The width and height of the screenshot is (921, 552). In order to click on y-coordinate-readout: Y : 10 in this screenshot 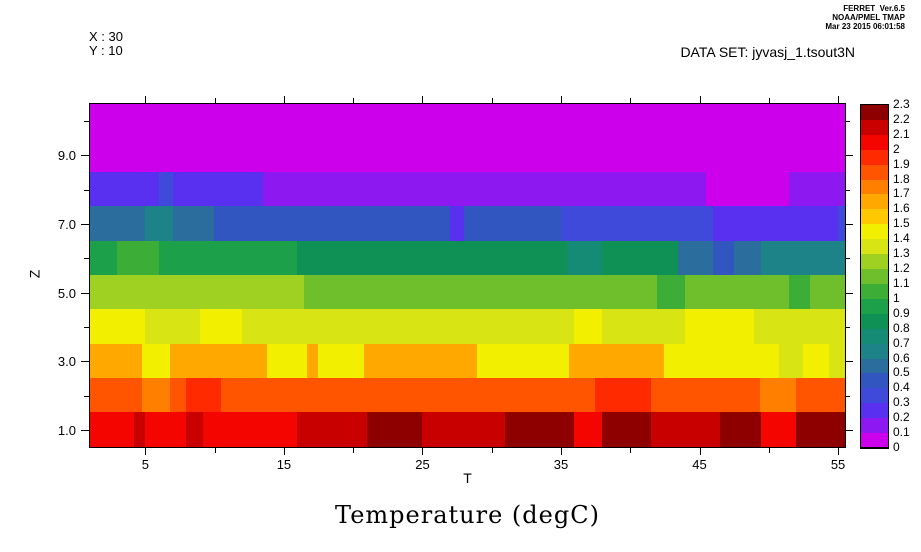, I will do `click(106, 50)`.